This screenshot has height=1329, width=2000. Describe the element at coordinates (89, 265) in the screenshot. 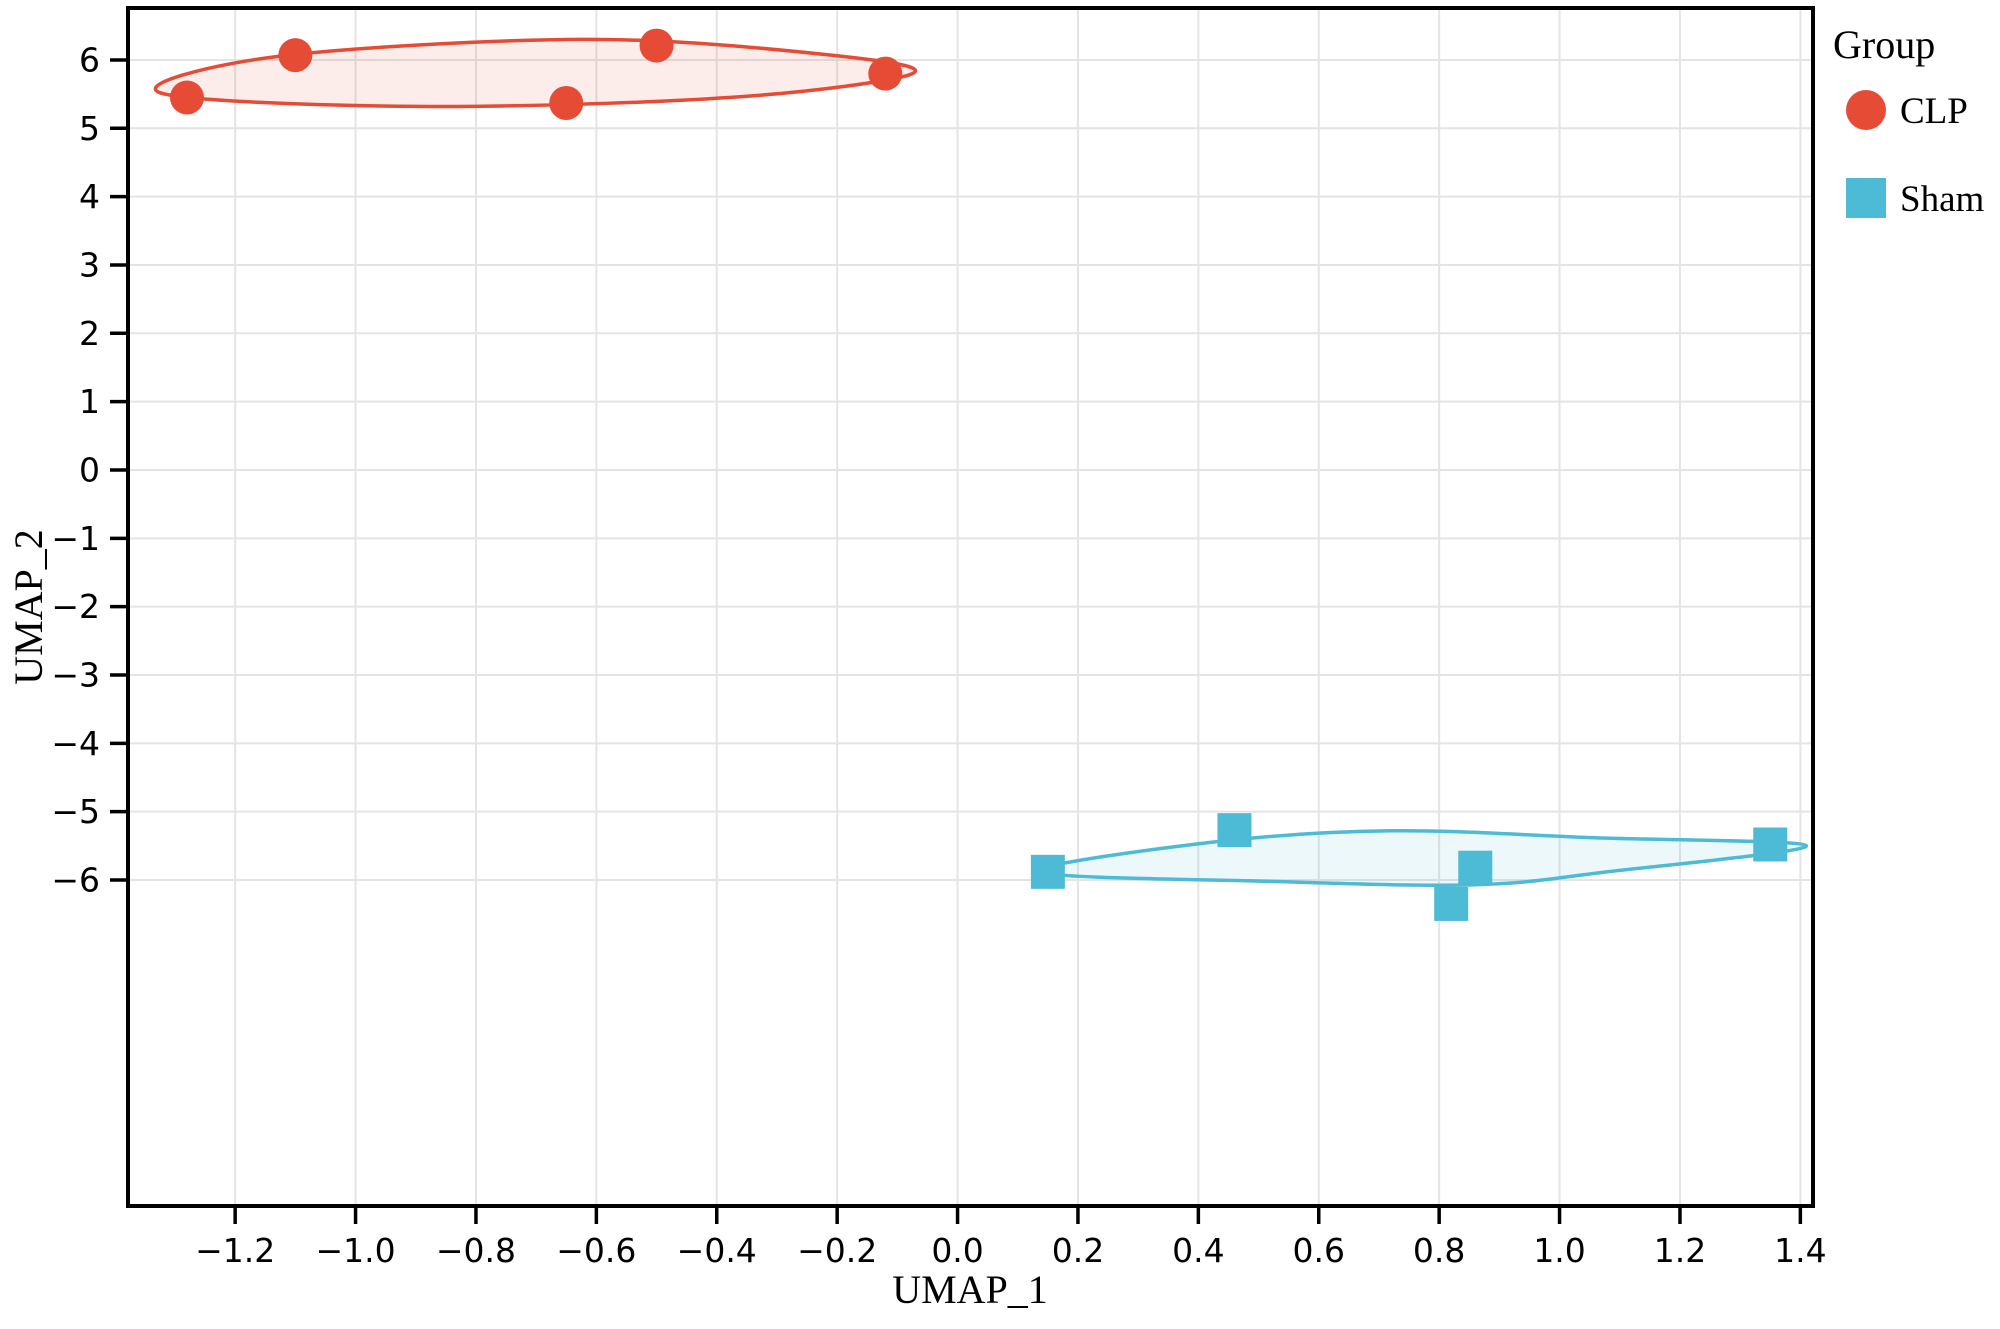

I see `y-tick-label: 3` at that location.